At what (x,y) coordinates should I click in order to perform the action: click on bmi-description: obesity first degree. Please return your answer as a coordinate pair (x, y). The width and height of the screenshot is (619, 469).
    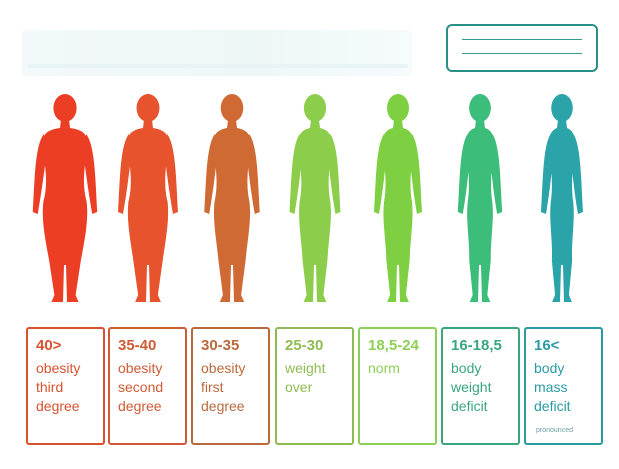
    Looking at the image, I should click on (223, 387).